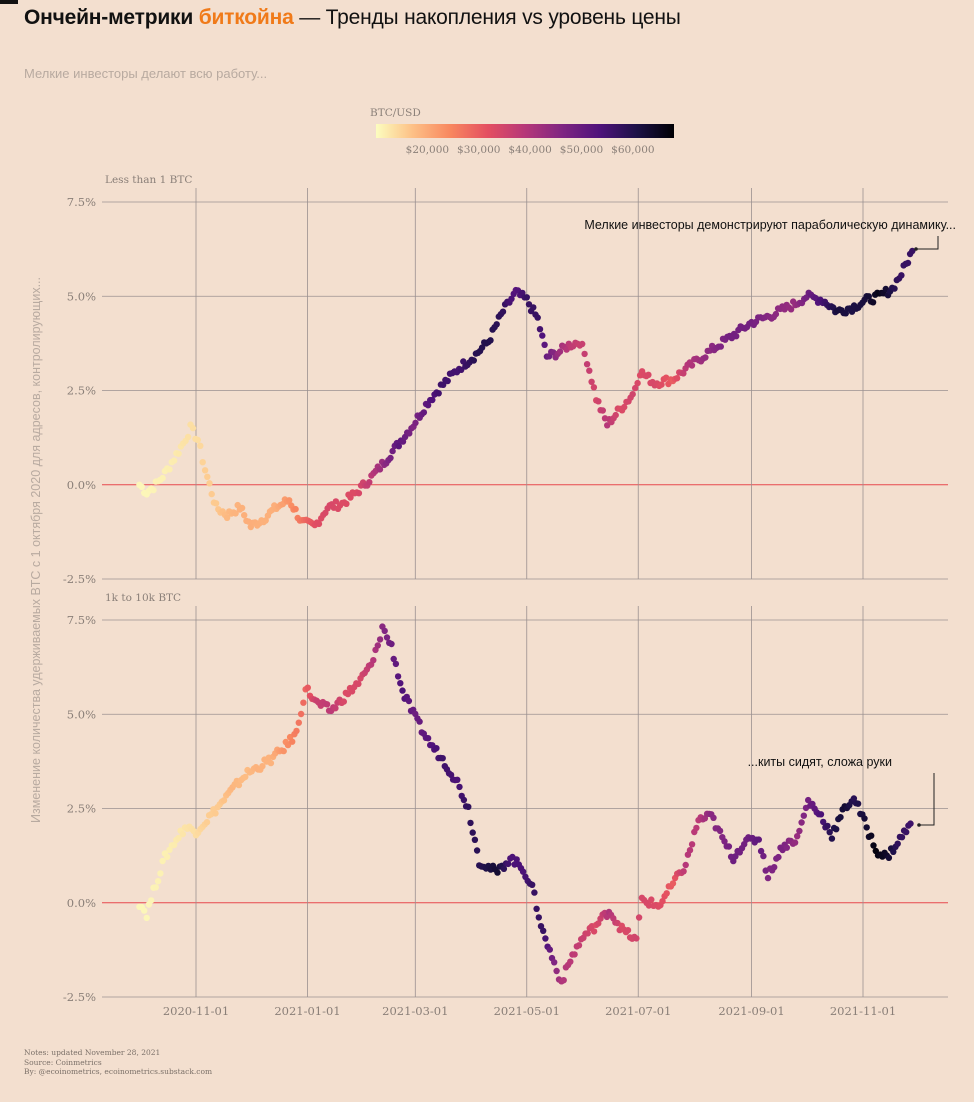  Describe the element at coordinates (638, 1011) in the screenshot. I see `x-tick-label: 2021-07-01` at that location.